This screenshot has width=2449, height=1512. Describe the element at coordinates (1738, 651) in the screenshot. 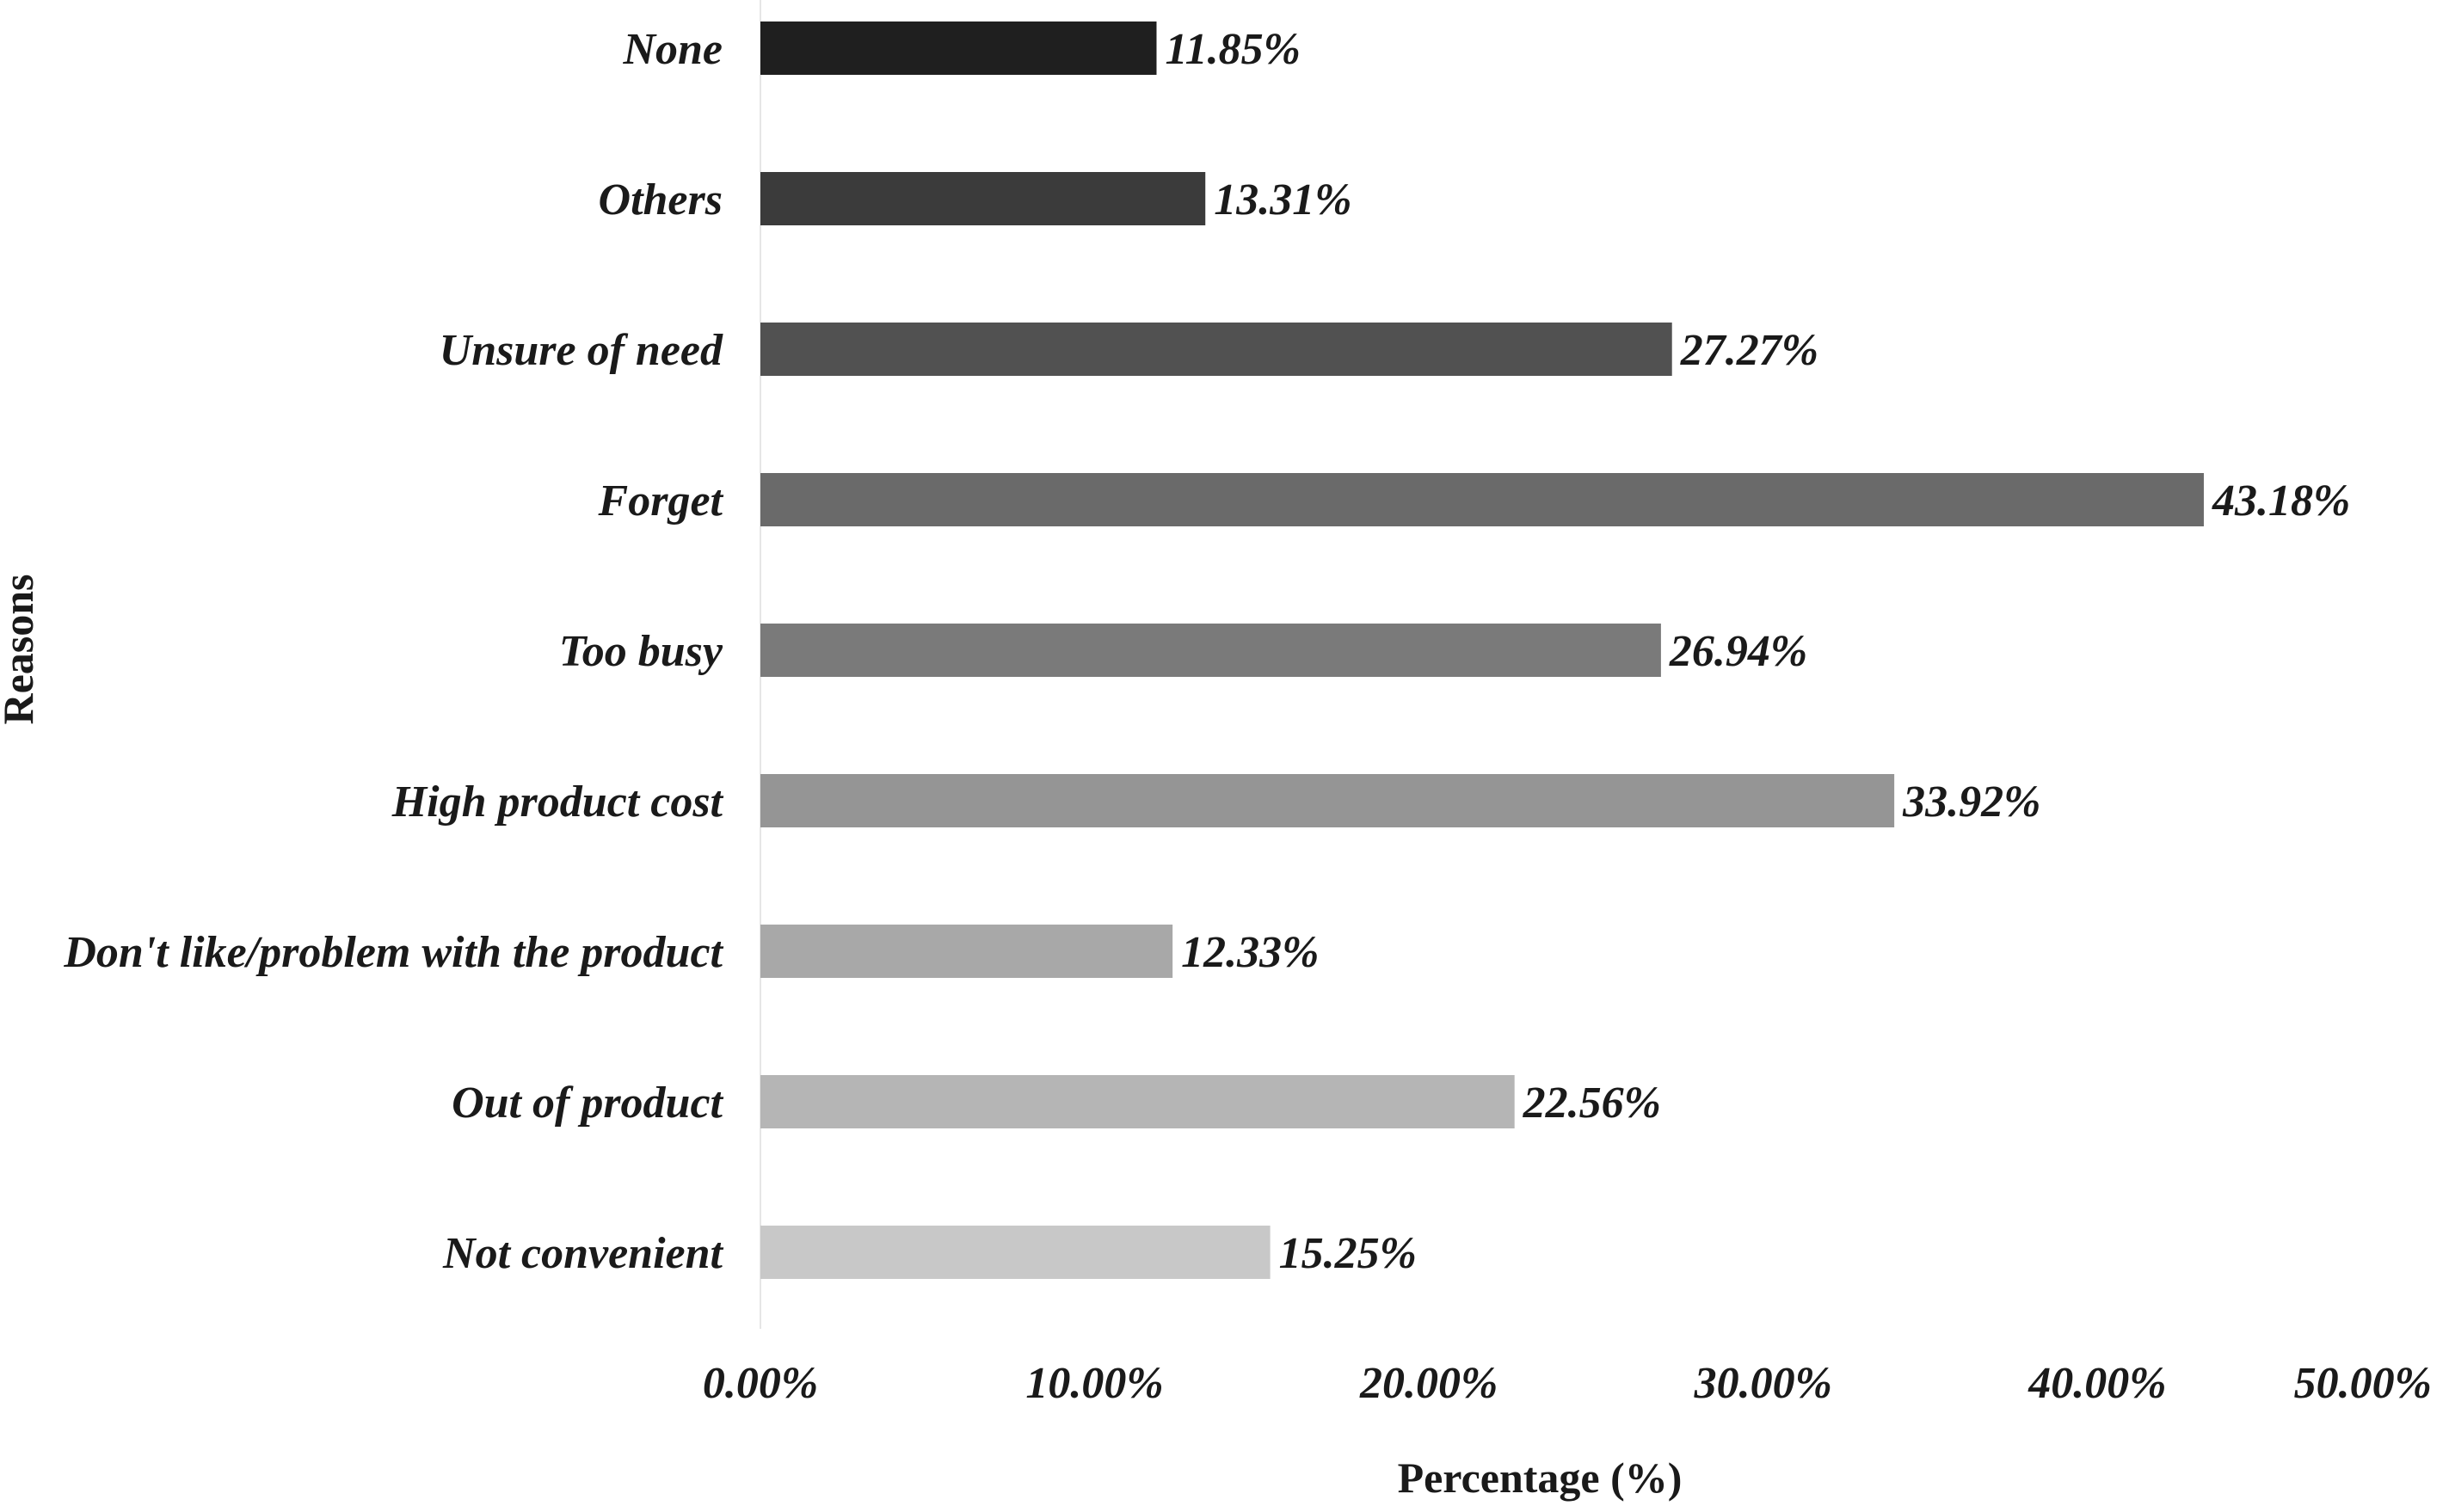

I see `data-label: 26.94%` at that location.